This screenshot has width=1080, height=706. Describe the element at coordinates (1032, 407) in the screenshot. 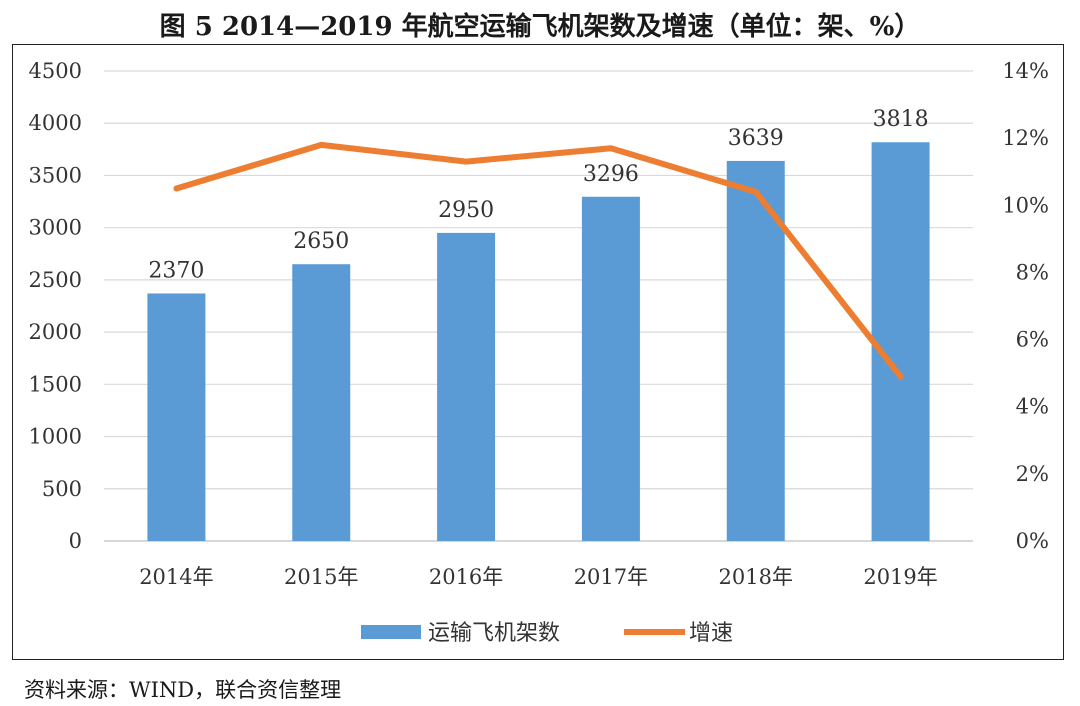

I see `y2-tick-label: 4%` at that location.